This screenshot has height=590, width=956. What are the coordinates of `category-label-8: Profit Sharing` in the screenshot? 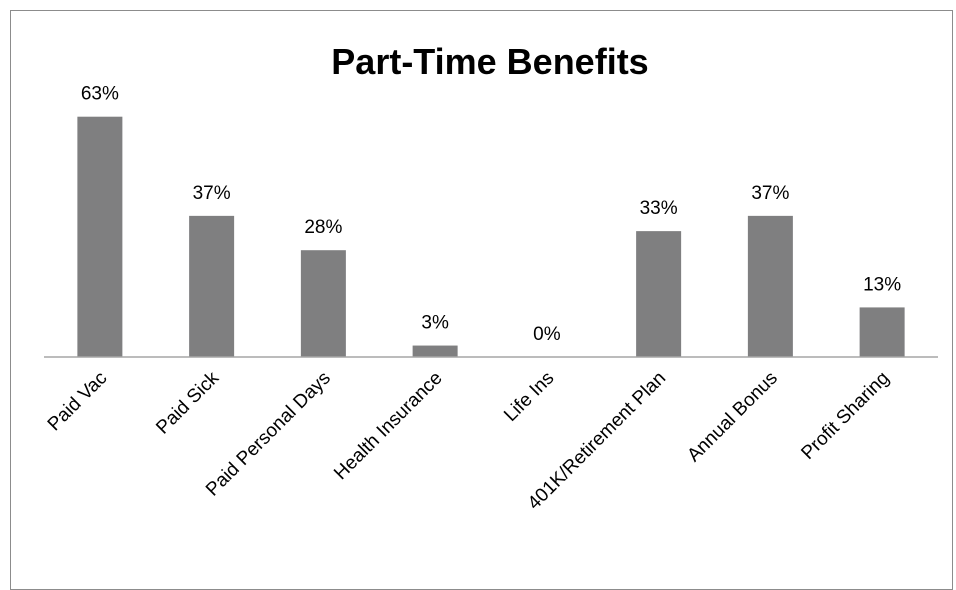 It's located at (845, 416).